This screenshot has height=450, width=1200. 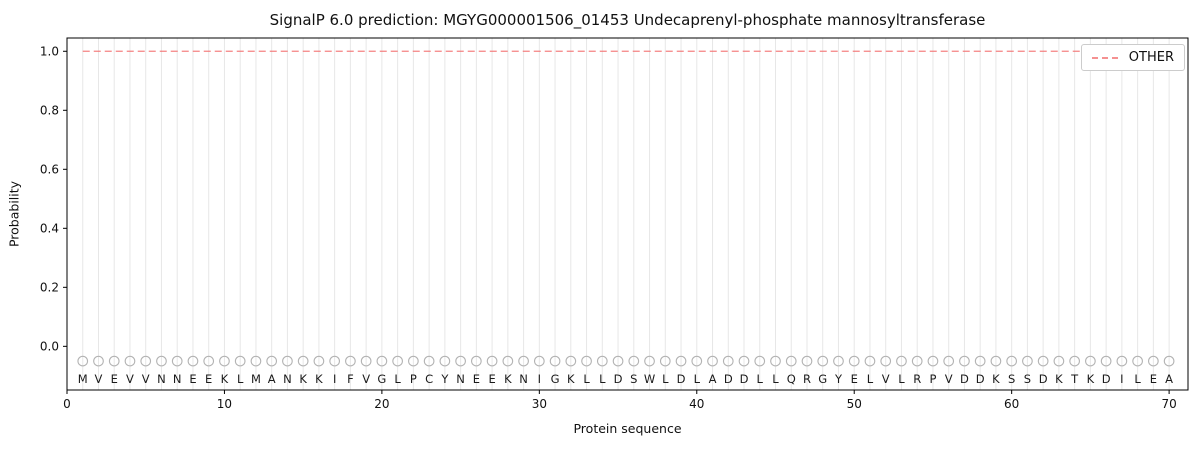 What do you see at coordinates (350, 379) in the screenshot?
I see `residue-letter: F` at bounding box center [350, 379].